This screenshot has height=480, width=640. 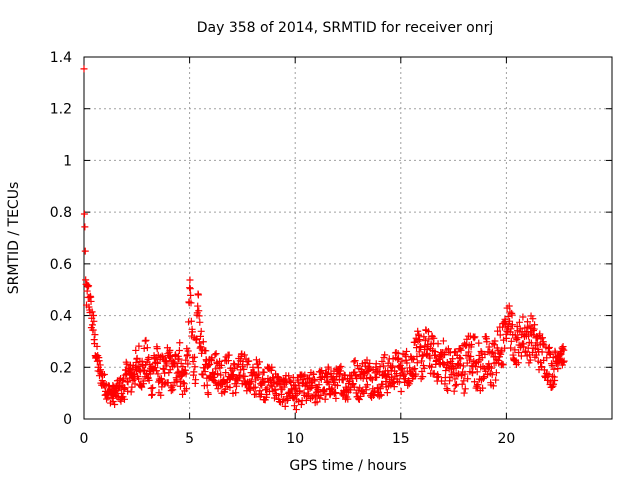 What do you see at coordinates (61, 58) in the screenshot?
I see `y-tick-label: 1.4` at bounding box center [61, 58].